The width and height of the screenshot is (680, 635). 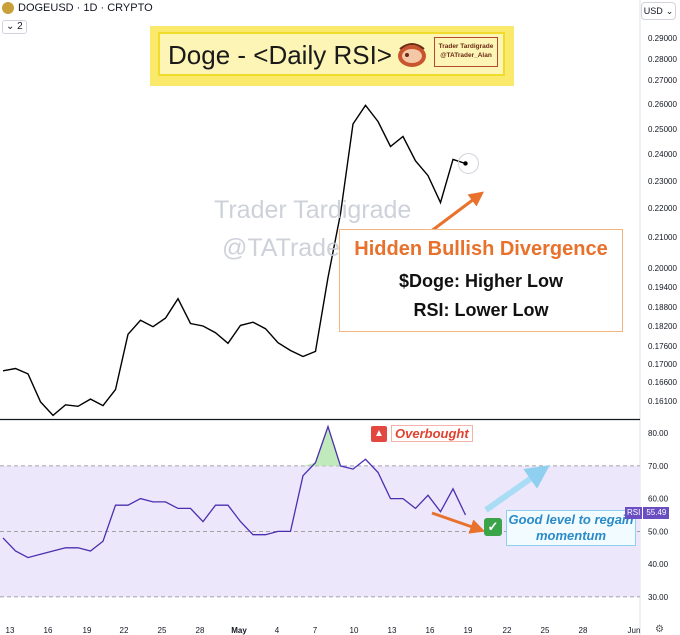 I want to click on price-tick-label: 0.17600, so click(x=662, y=346).